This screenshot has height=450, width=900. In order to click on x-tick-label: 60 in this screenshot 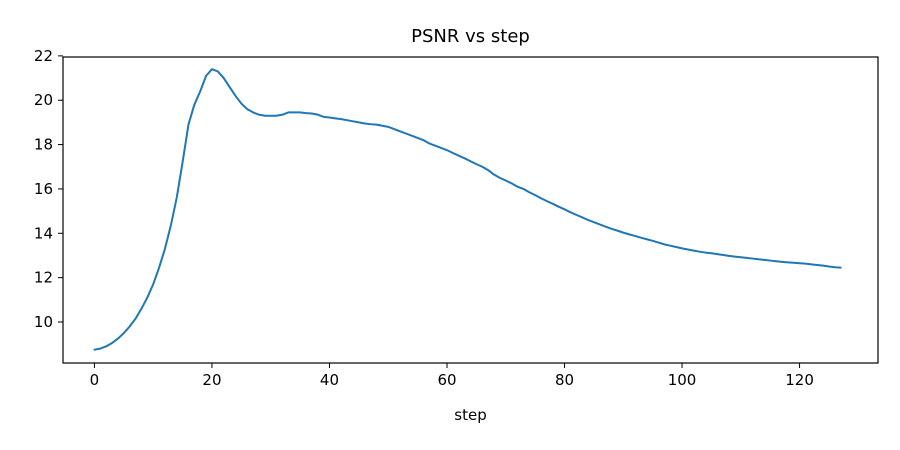, I will do `click(446, 380)`.